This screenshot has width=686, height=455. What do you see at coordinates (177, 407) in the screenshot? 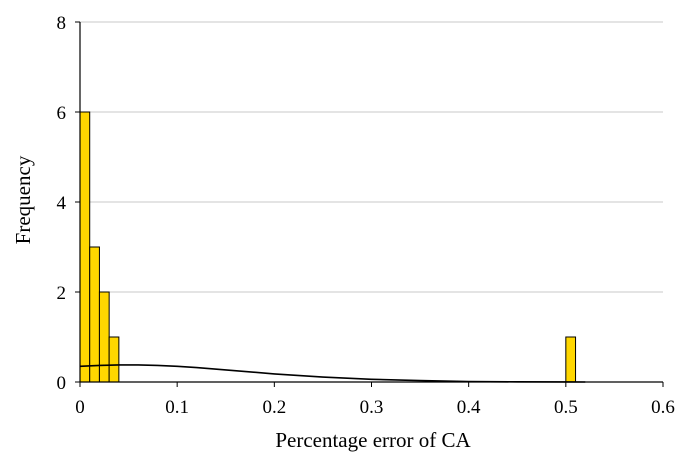
I see `x-tick-label: 0.1` at bounding box center [177, 407].